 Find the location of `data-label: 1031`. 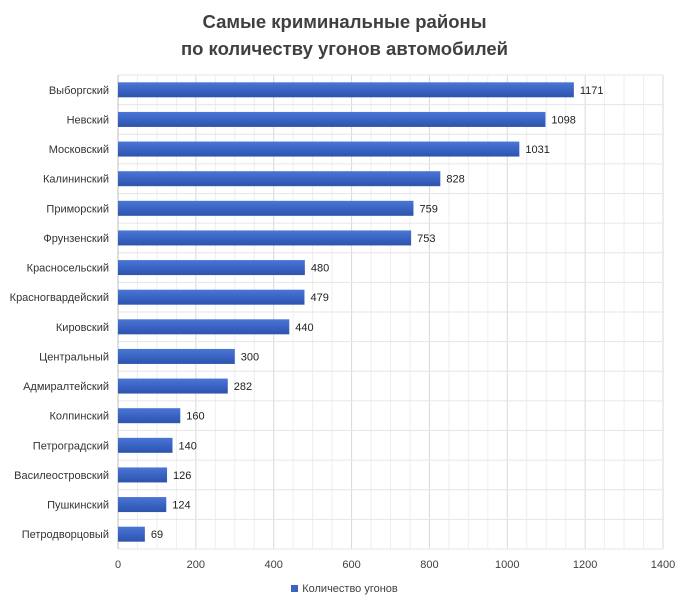

data-label: 1031 is located at coordinates (537, 150).